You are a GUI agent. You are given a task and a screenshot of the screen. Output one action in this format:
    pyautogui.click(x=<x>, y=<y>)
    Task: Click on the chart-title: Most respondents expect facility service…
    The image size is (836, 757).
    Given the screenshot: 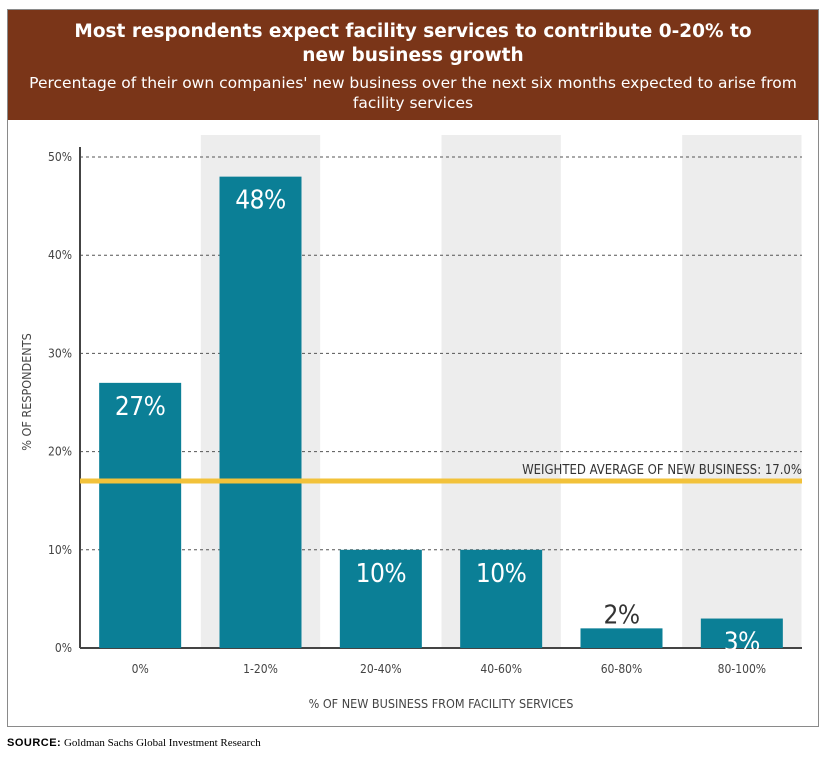 What is the action you would take?
    pyautogui.click(x=413, y=43)
    